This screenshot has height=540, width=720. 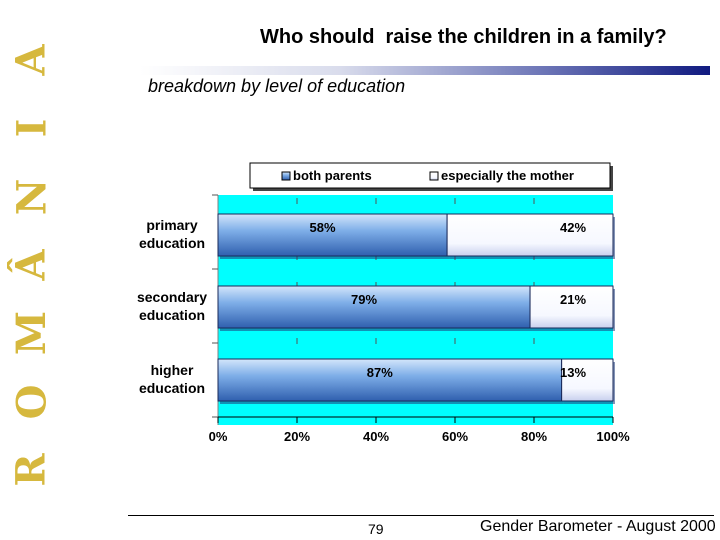 What do you see at coordinates (507, 175) in the screenshot?
I see `legend-label: especially the mother` at bounding box center [507, 175].